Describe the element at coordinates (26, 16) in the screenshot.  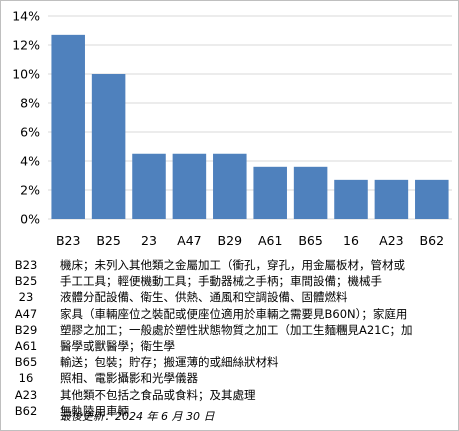
I see `y-tick-label: 14%` at that location.